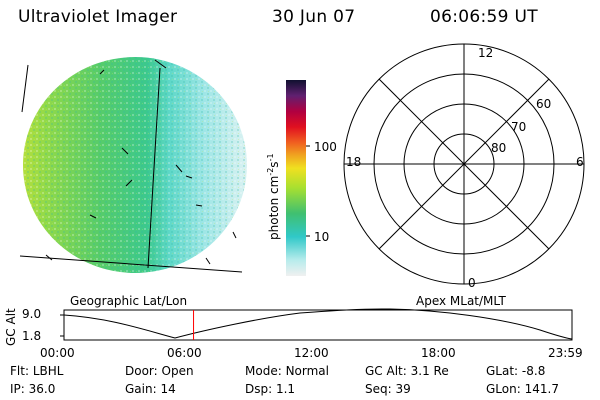 Image resolution: width=600 pixels, height=400 pixels. I want to click on colorbar-unit-label: photon cm-2s-1, so click(273, 196).